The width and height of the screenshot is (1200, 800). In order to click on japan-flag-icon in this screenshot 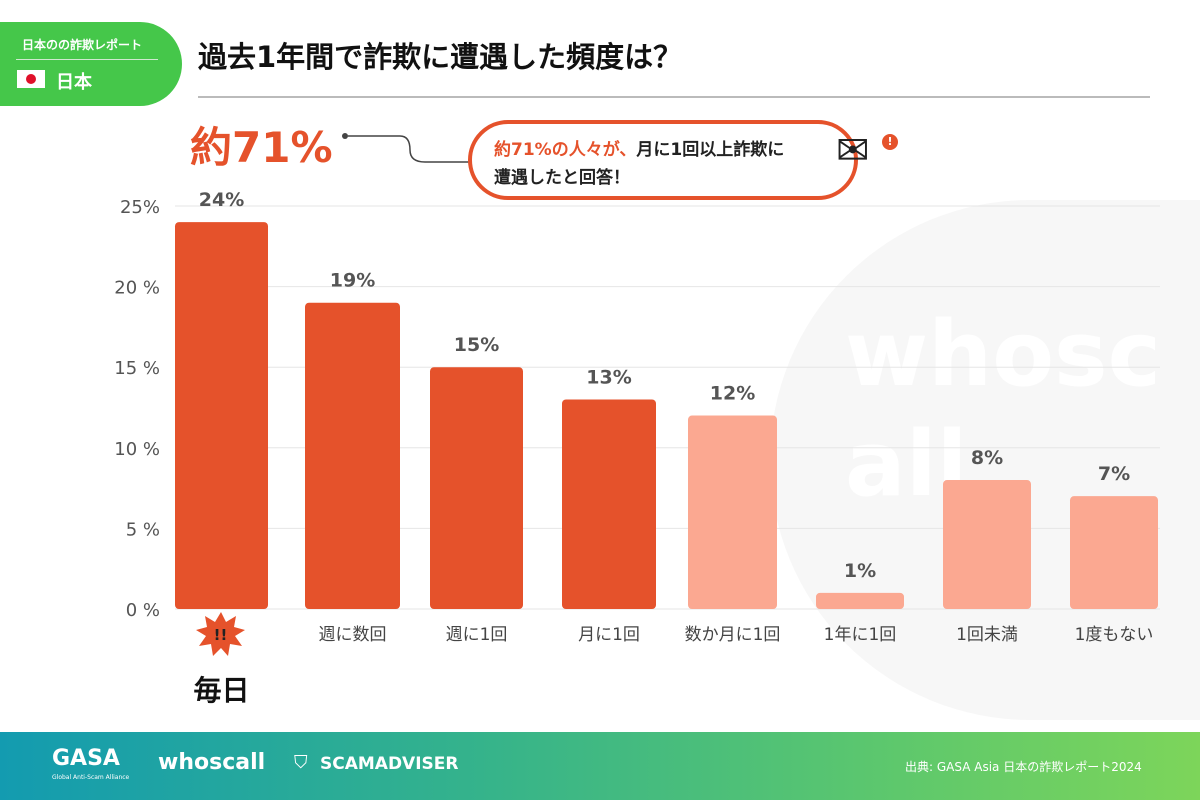, I will do `click(31, 79)`.